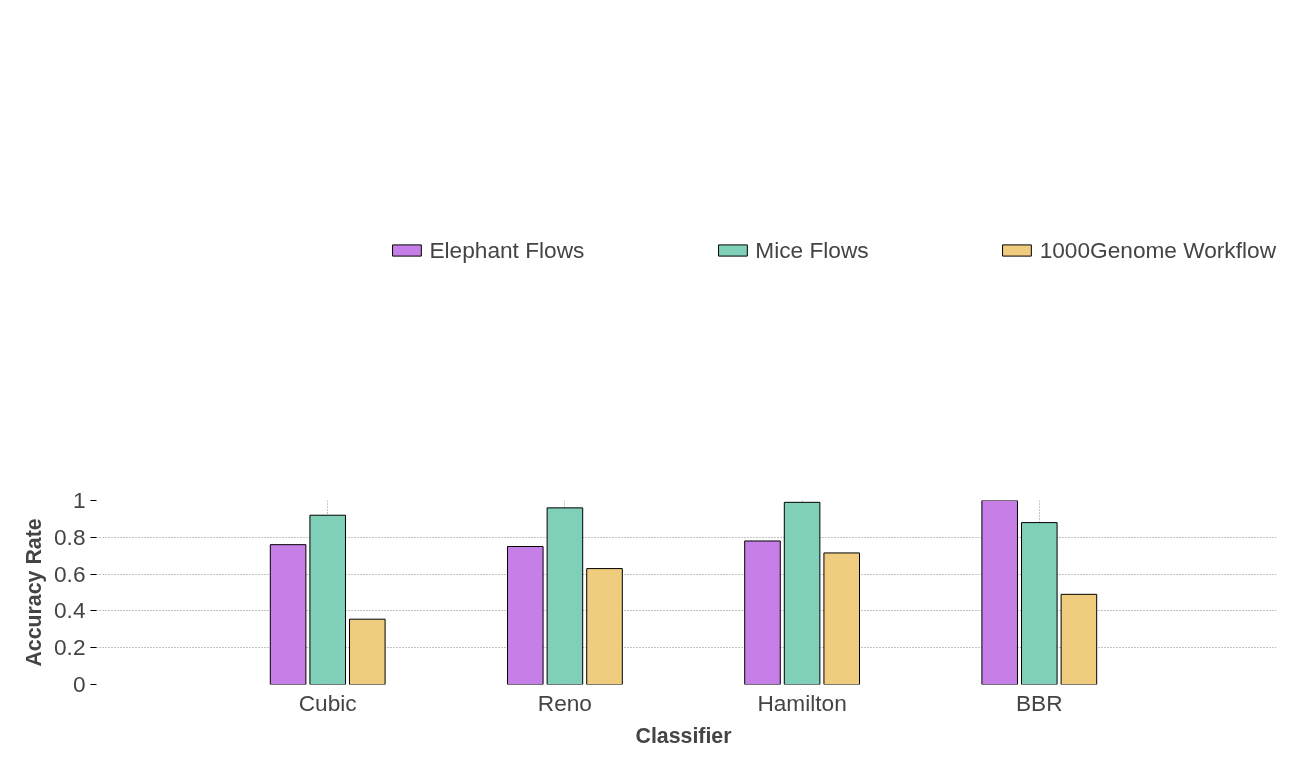 Image resolution: width=1296 pixels, height=758 pixels. What do you see at coordinates (564, 702) in the screenshot?
I see `x-tick-label: Reno` at bounding box center [564, 702].